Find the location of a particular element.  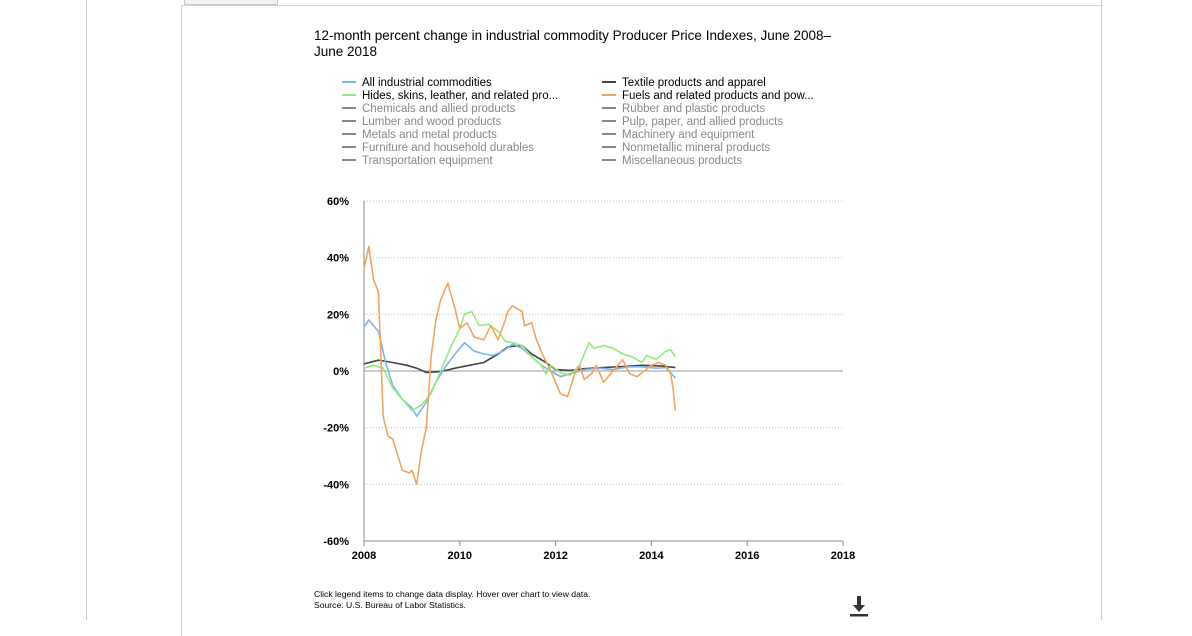

legend-item: Miscellaneous products is located at coordinates (672, 161).